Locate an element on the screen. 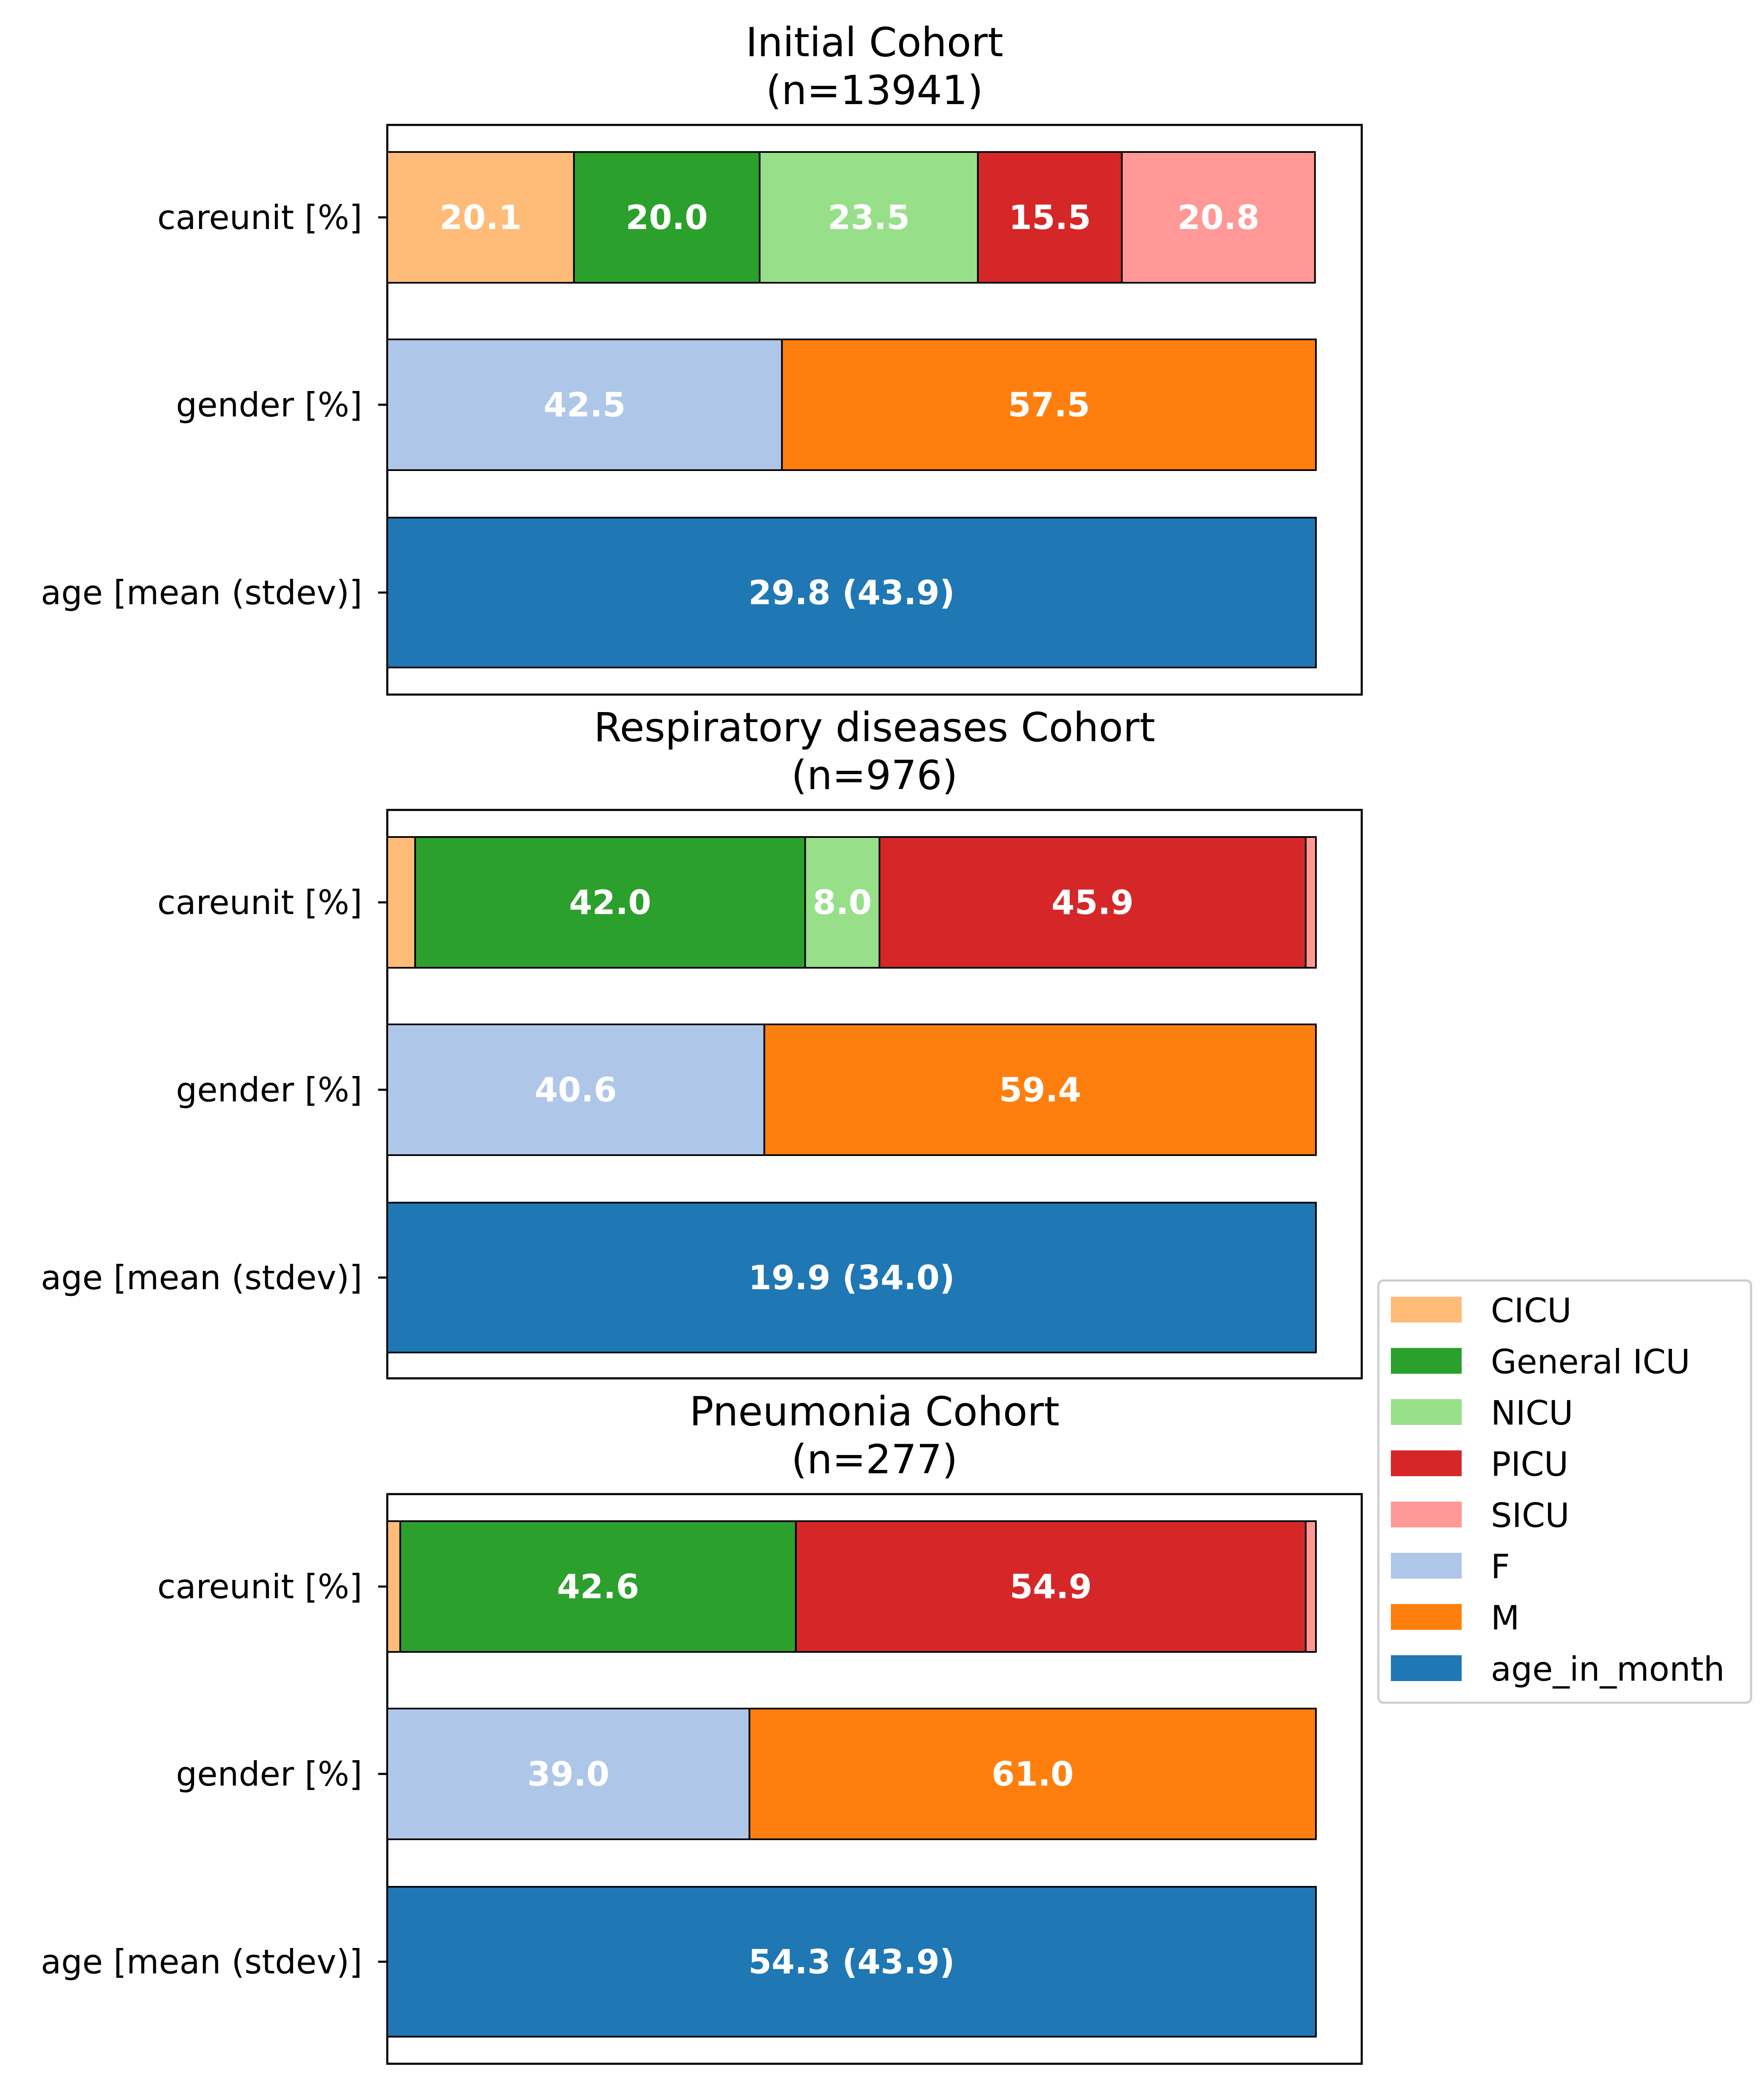 The width and height of the screenshot is (1764, 2075). legend-frame is located at coordinates (1564, 1492).